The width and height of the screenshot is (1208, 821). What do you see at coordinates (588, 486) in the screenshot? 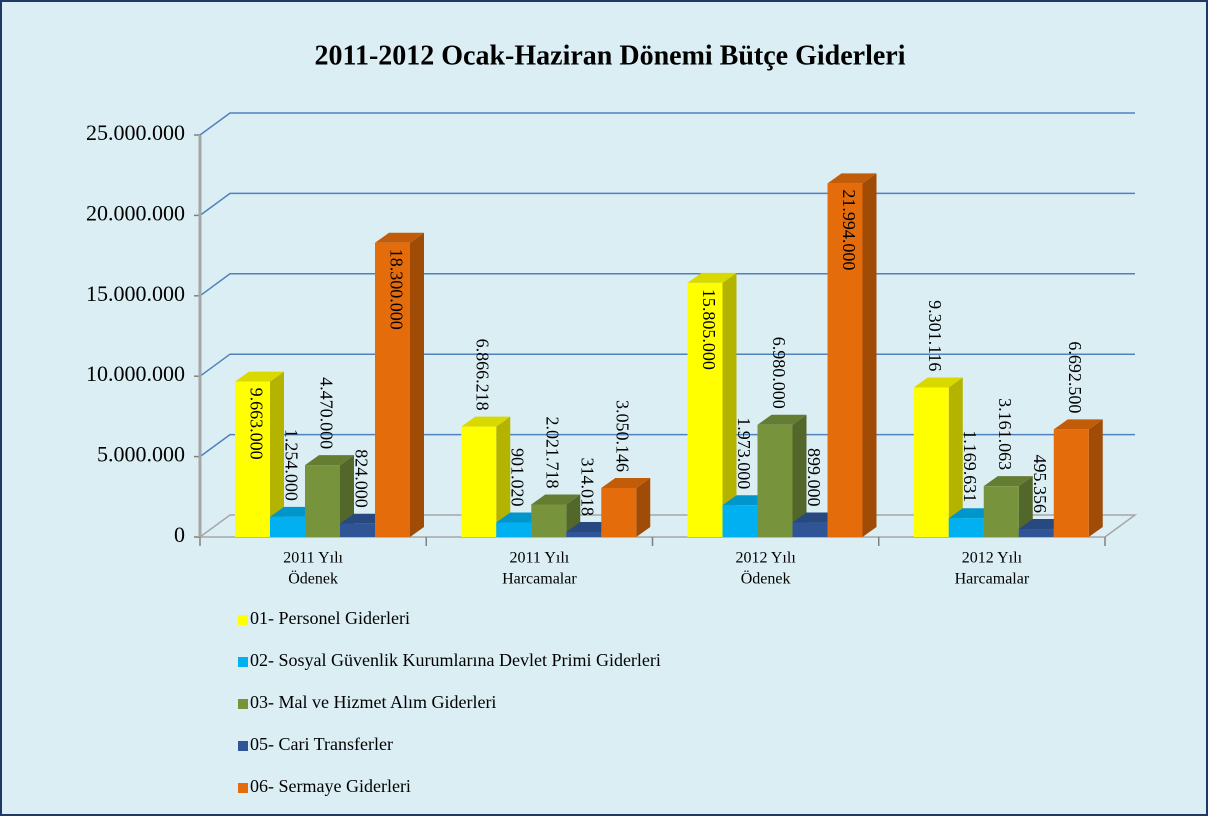
I see `data-label: 314.018` at bounding box center [588, 486].